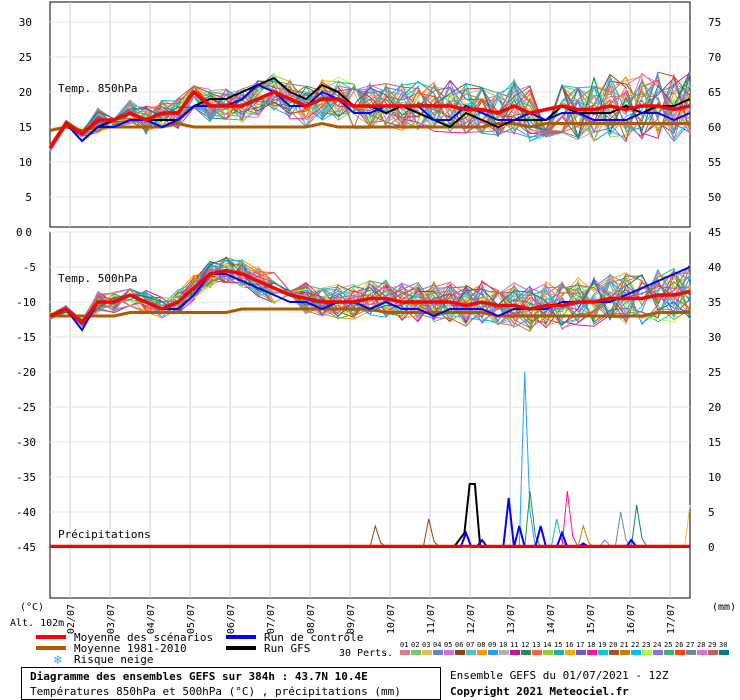 The image size is (740, 700). Describe the element at coordinates (624, 645) in the screenshot. I see `pert-number: 21` at that location.